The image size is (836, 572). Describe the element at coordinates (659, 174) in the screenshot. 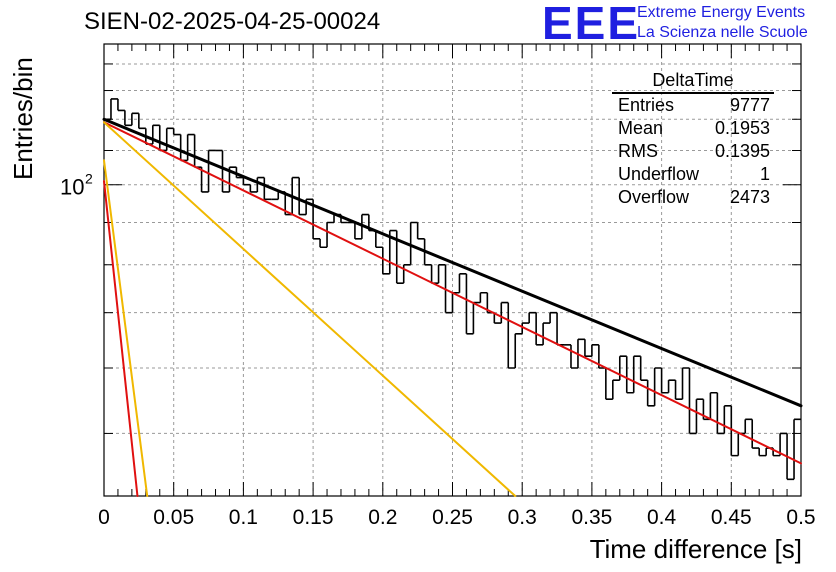

I see `stats-label: Underflow` at that location.